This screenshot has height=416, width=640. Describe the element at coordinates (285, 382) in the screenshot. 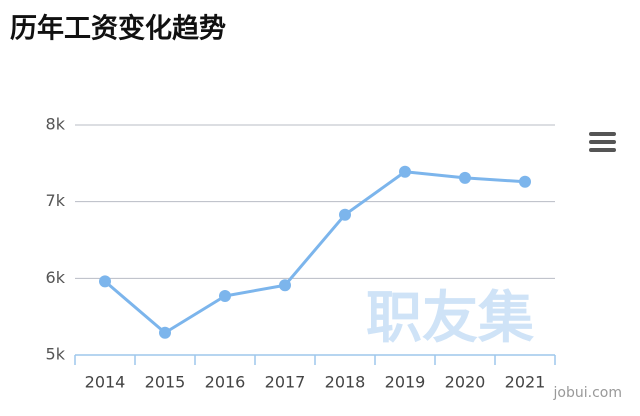

I see `x-tick-label: 2017` at that location.